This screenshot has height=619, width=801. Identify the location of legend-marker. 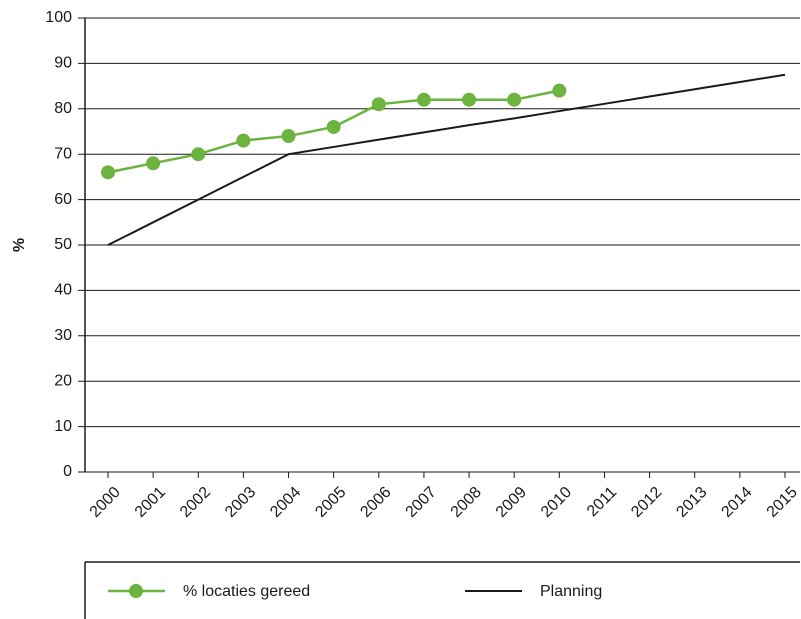
(136, 591).